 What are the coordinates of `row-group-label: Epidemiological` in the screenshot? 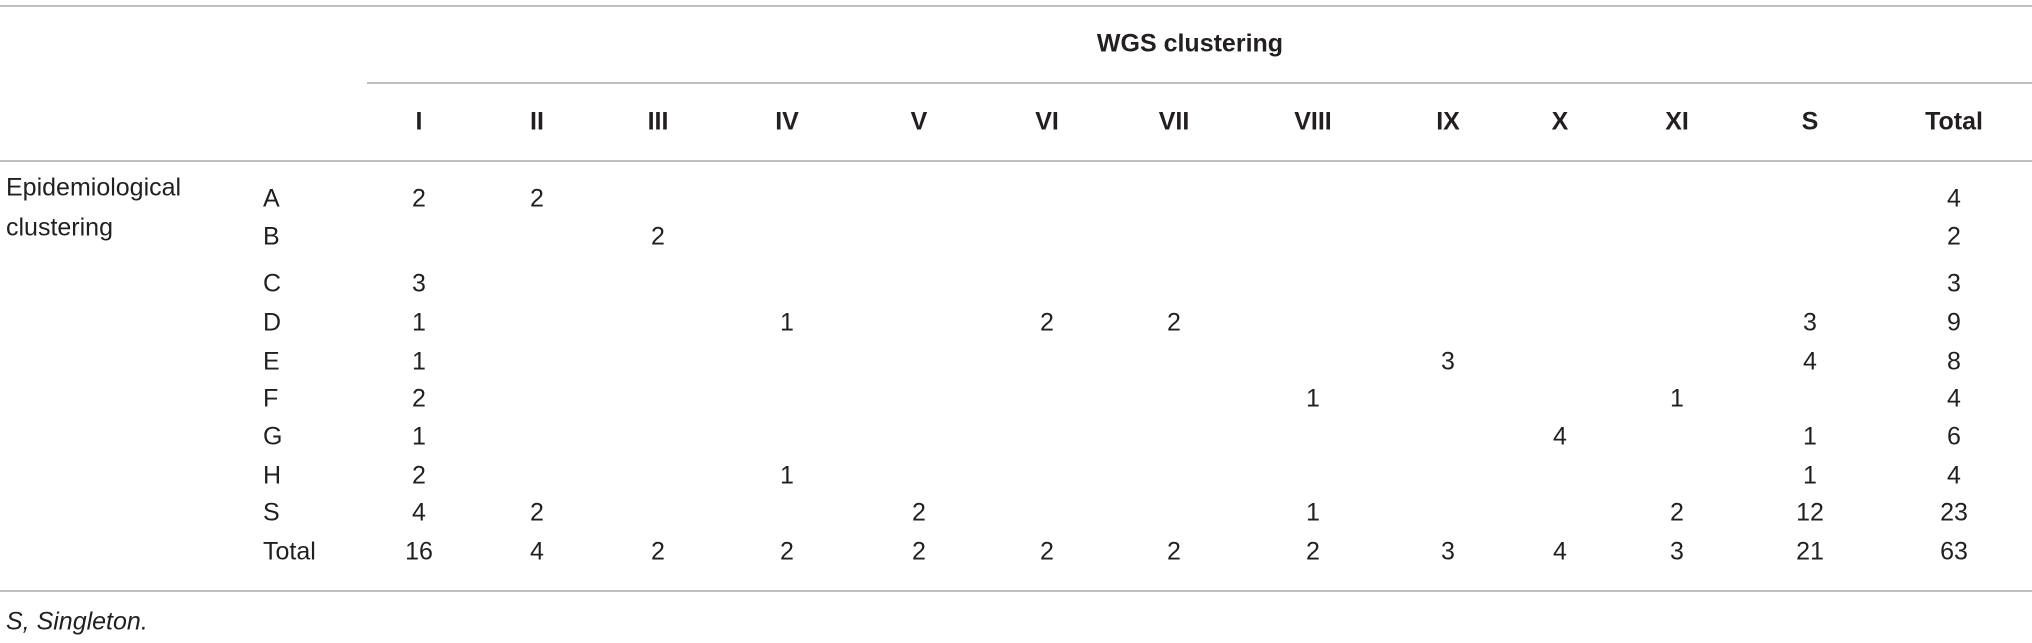 It's located at (93, 188).